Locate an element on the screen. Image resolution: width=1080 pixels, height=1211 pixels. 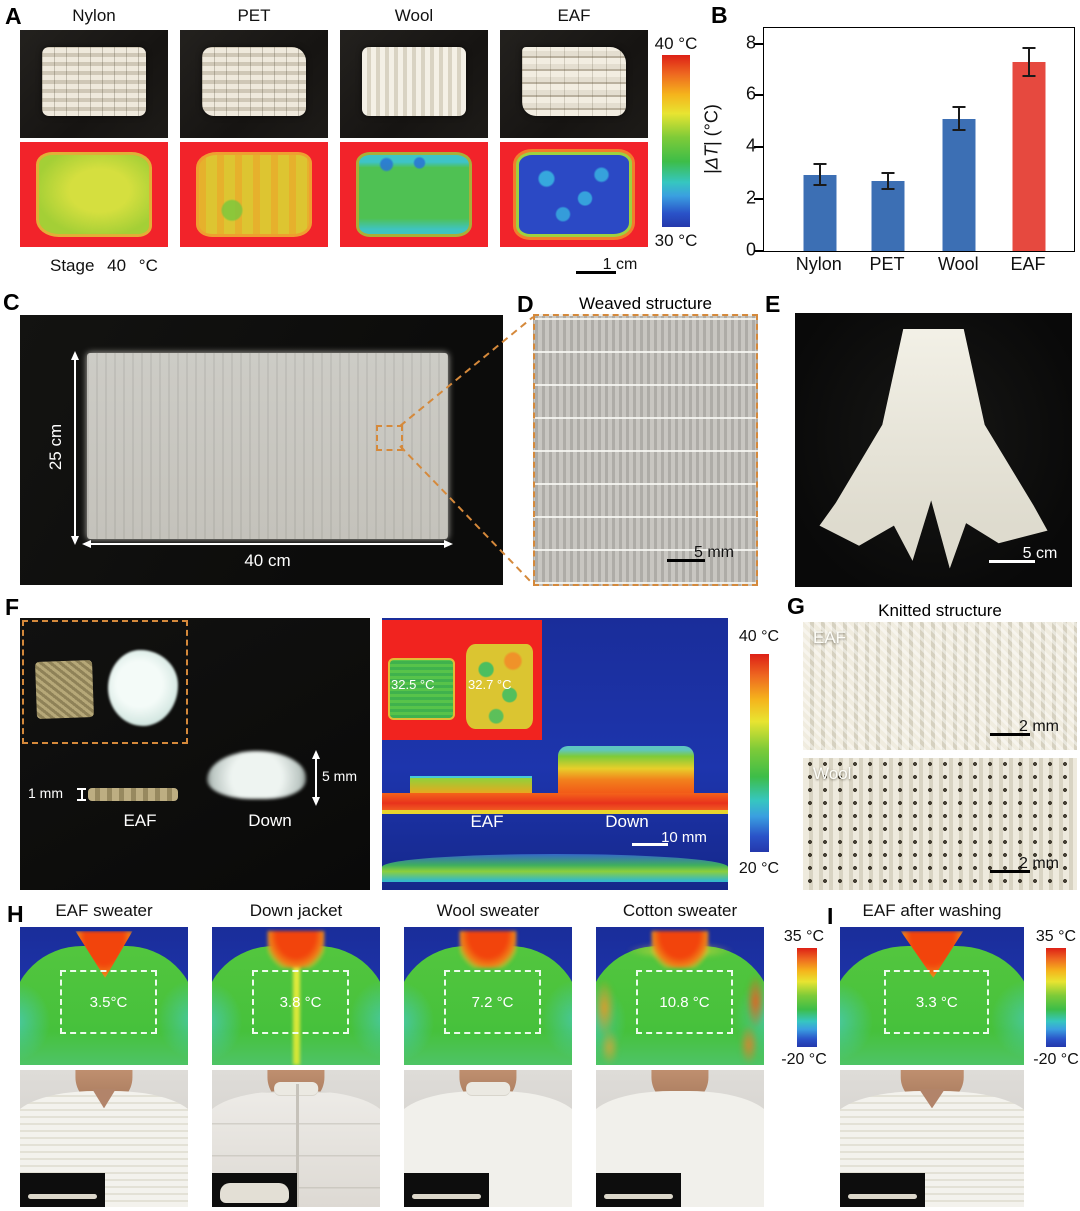
fabric-photo-nylon is located at coordinates (94, 84).